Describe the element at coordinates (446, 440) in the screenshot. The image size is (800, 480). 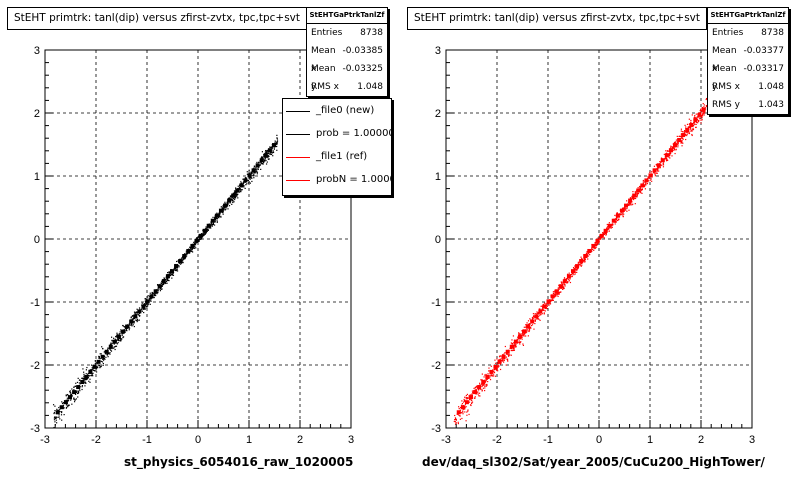
I see `x-tick-label: -3` at that location.